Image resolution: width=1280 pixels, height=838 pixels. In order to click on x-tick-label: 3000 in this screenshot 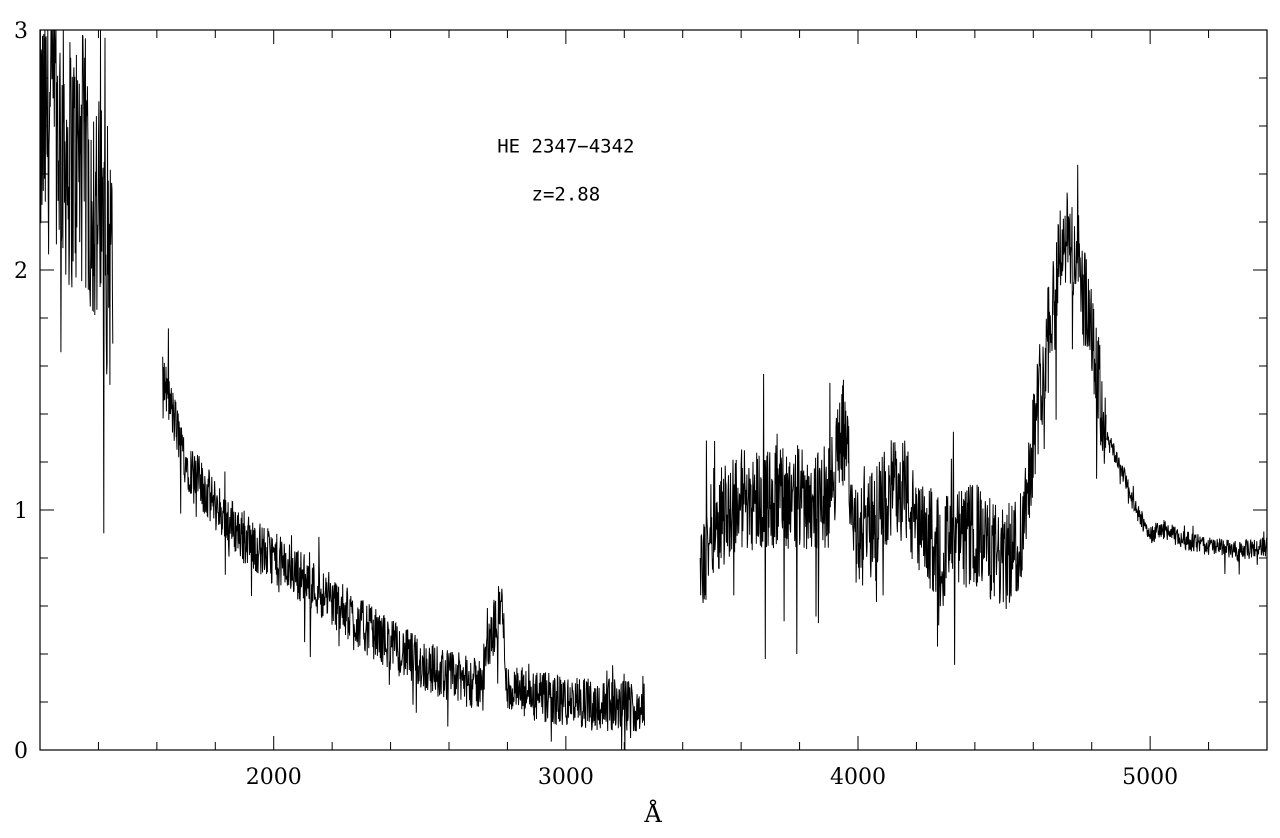, I will do `click(566, 777)`.